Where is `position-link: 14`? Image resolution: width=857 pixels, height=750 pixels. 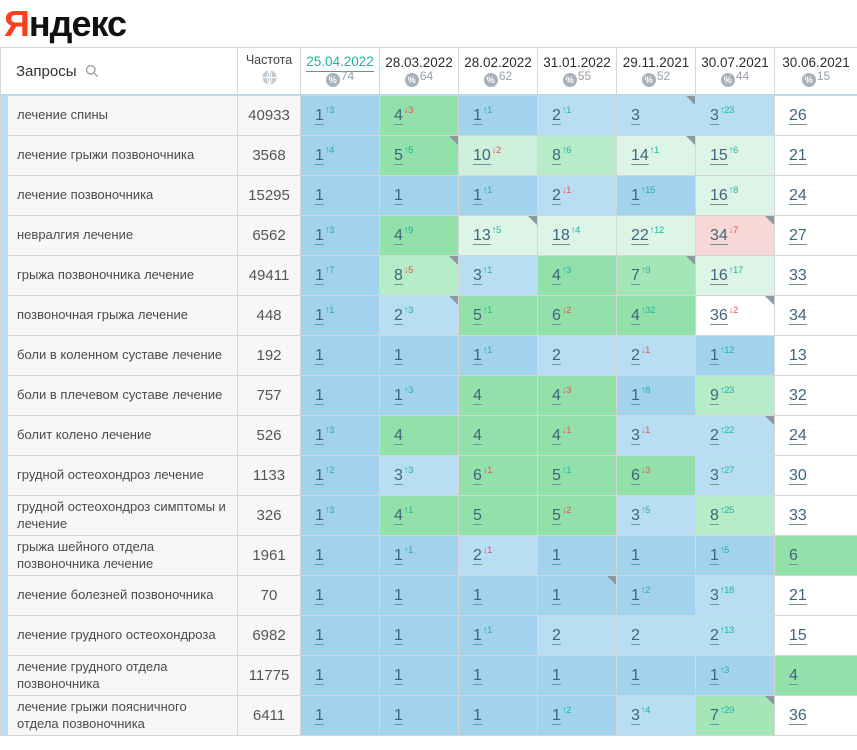
position-link: 14 is located at coordinates (640, 156).